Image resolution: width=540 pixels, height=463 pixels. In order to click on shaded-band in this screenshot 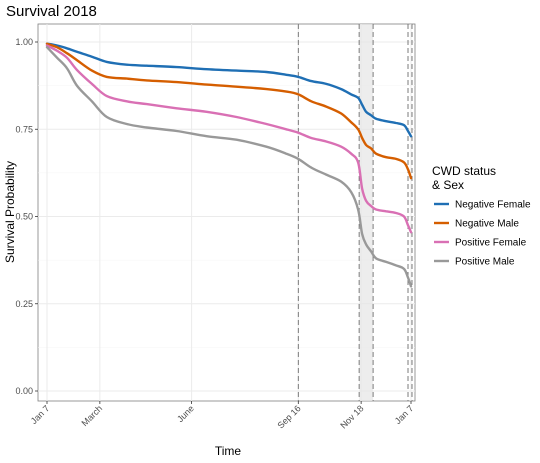, I will do `click(366, 212)`.